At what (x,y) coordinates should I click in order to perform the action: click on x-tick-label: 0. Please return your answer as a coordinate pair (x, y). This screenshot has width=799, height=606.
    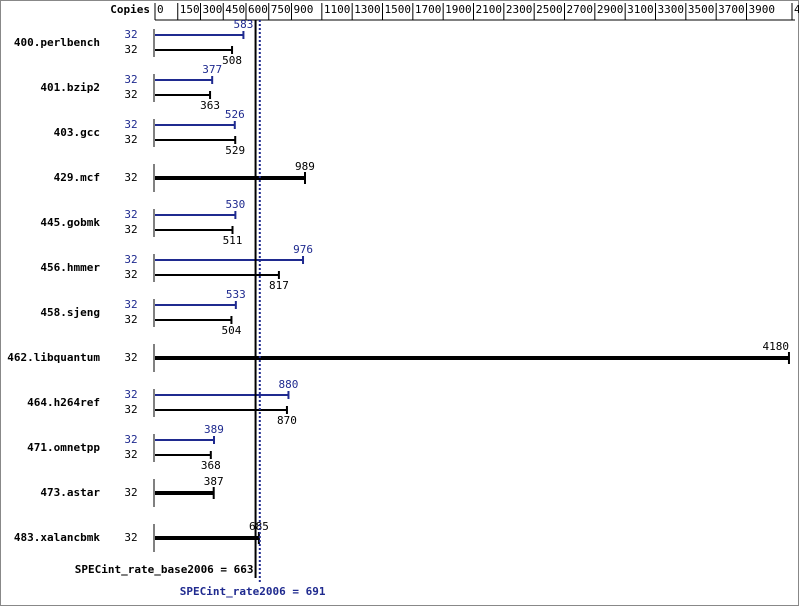
    Looking at the image, I should click on (160, 9).